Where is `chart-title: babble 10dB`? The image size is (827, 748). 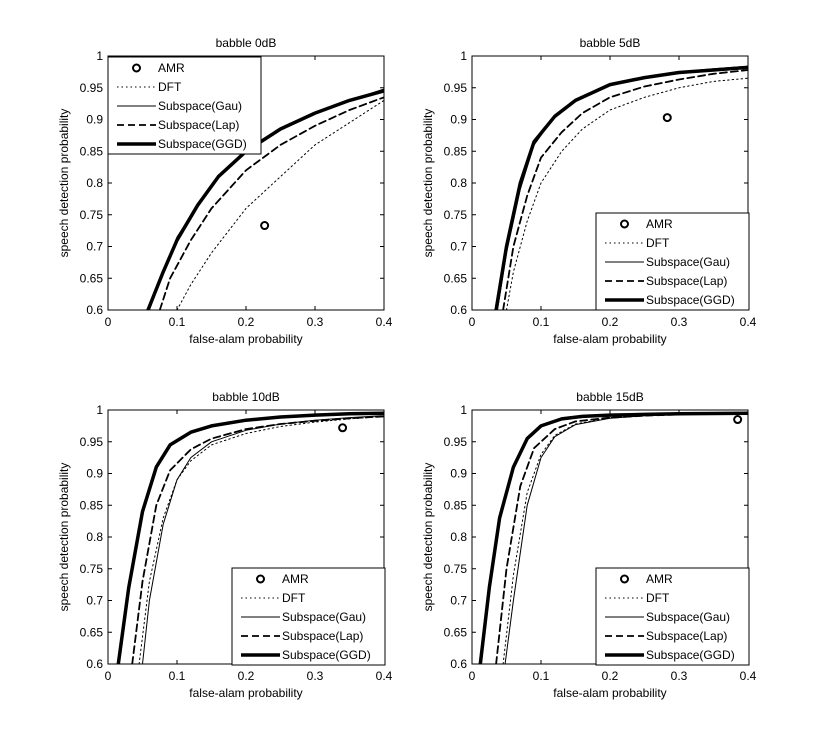
chart-title: babble 10dB is located at coordinates (245, 397).